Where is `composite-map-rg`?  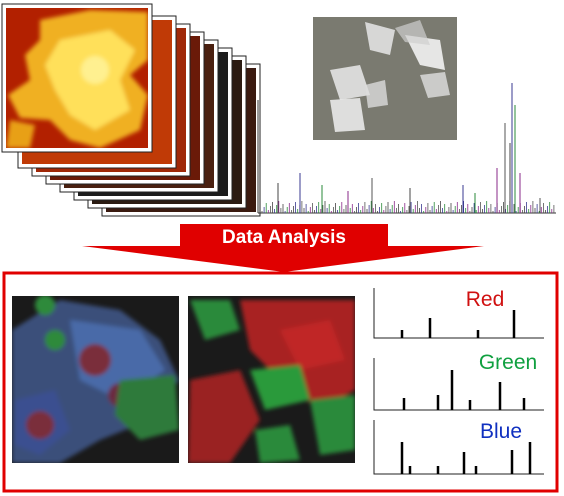
composite-map-rg is located at coordinates (271, 379).